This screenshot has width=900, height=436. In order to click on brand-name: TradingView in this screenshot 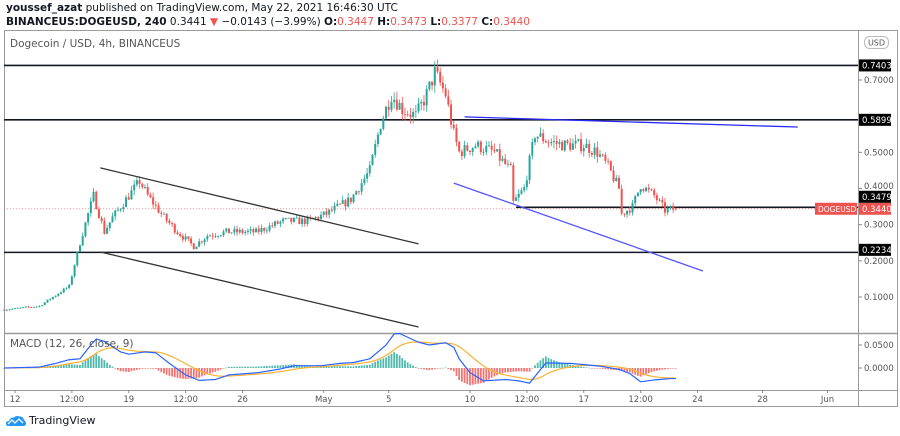, I will do `click(62, 420)`.